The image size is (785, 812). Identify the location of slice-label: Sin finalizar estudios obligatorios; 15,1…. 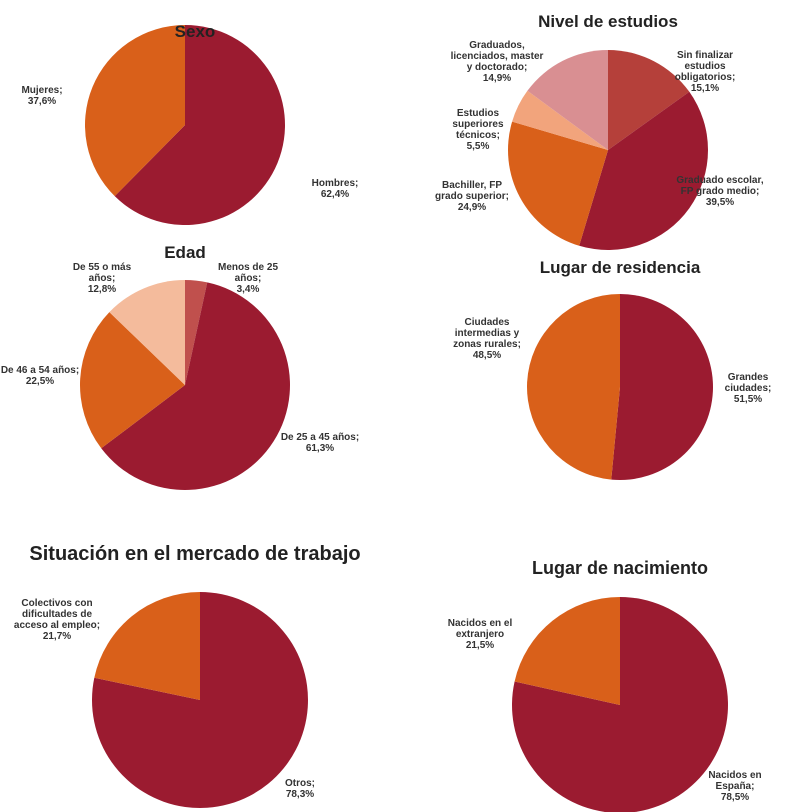
(705, 72).